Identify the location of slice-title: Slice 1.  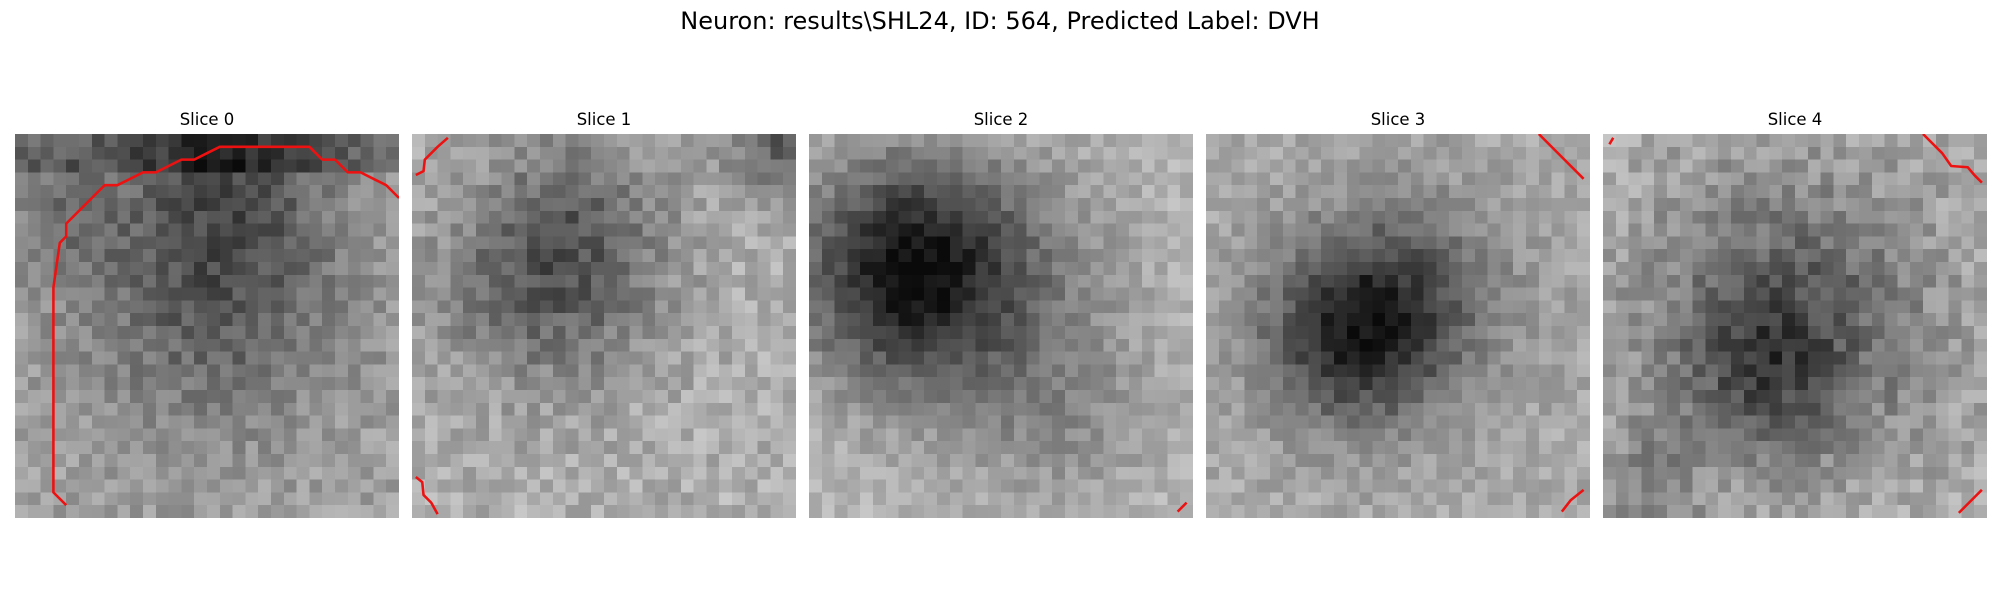
(604, 119).